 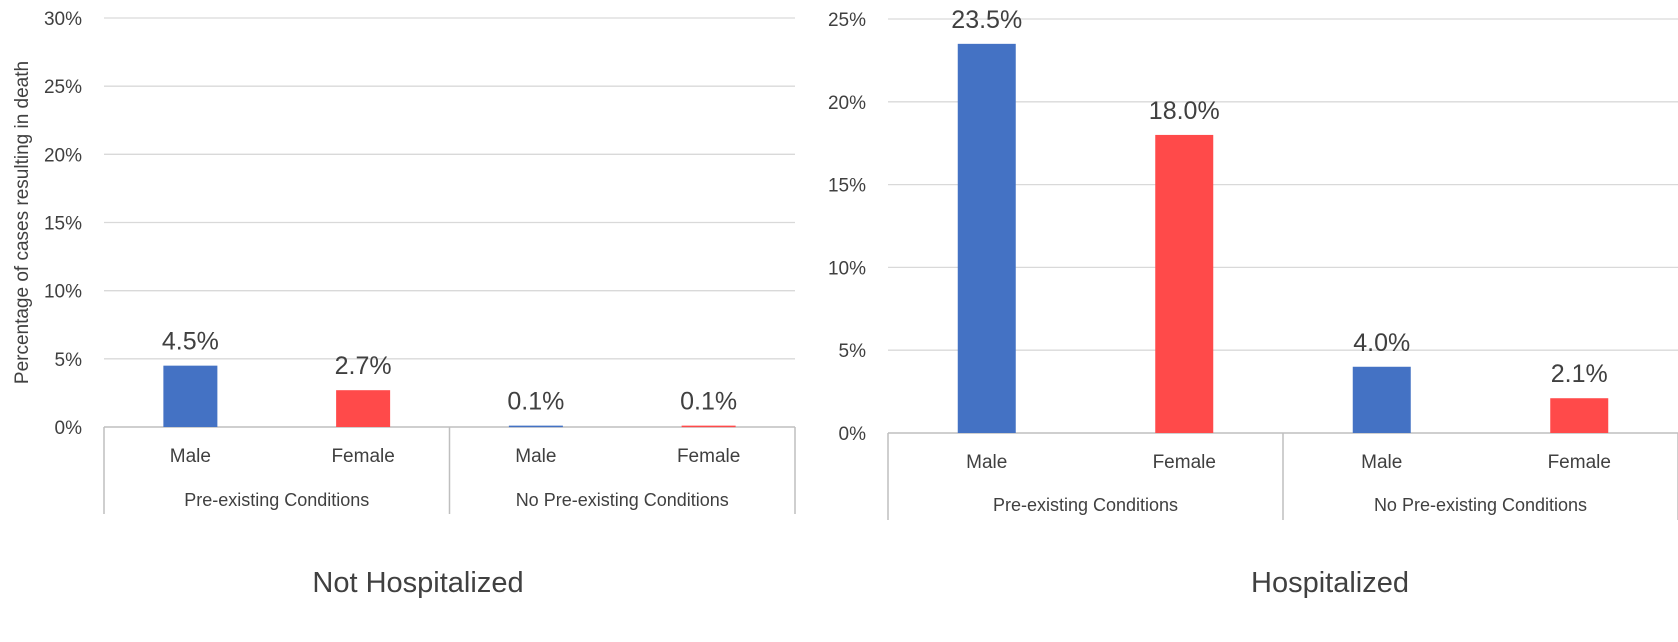 I want to click on data-label: 18.0%, so click(x=1184, y=111).